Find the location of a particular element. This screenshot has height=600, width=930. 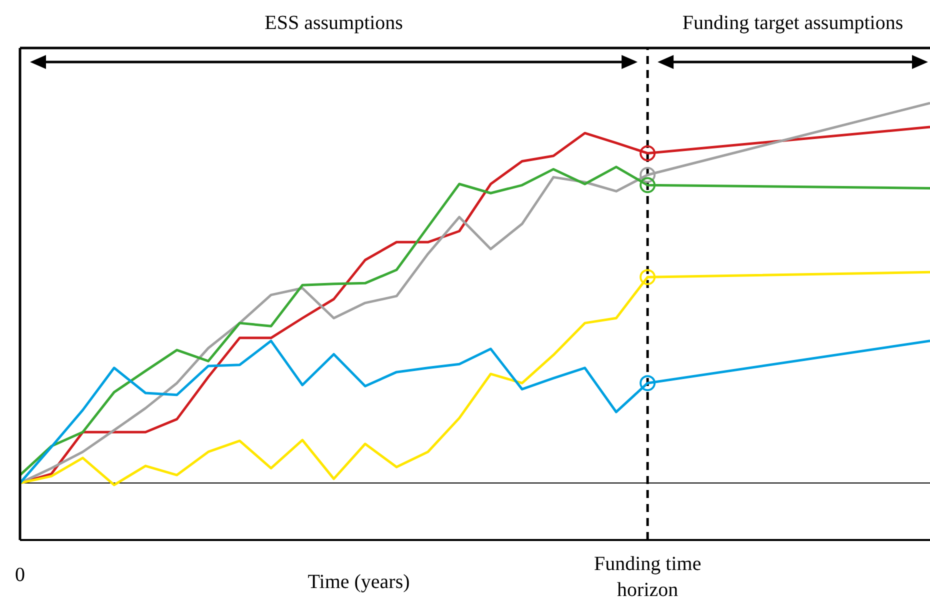

x-tick-label: Funding time horizon is located at coordinates (648, 576).